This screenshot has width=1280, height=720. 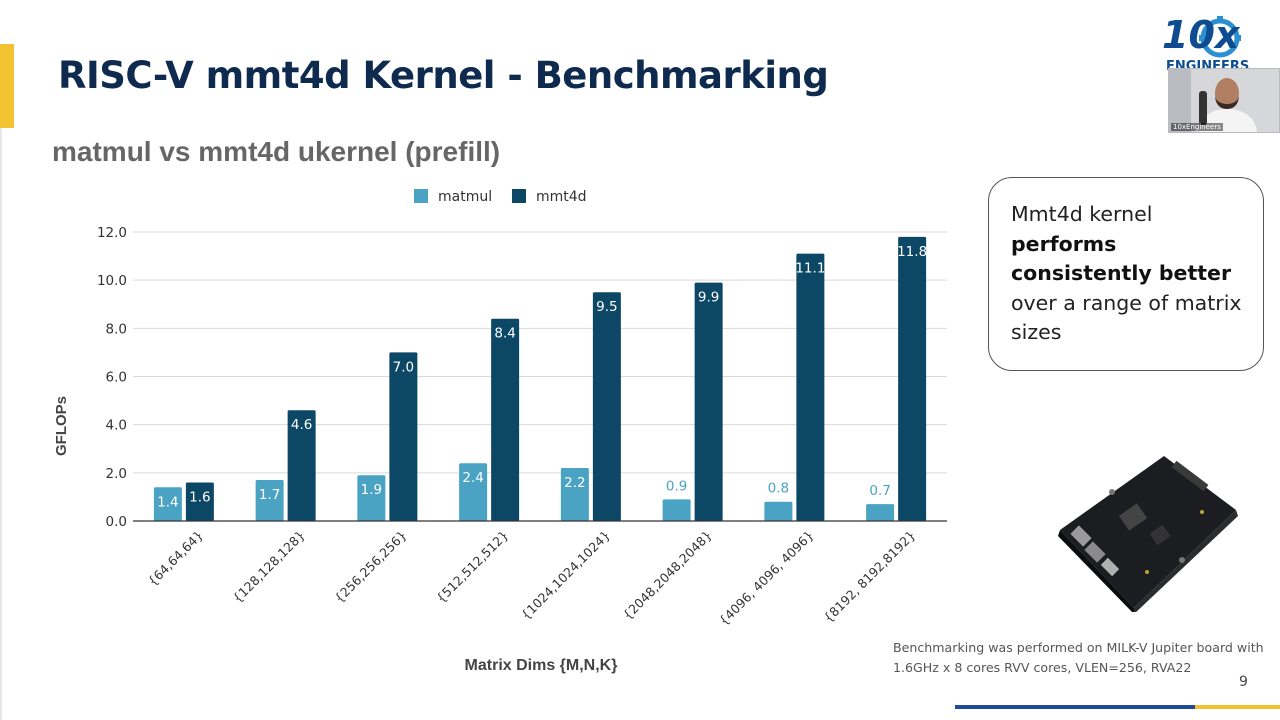 I want to click on y-tick-label: 6.0, so click(x=116, y=378).